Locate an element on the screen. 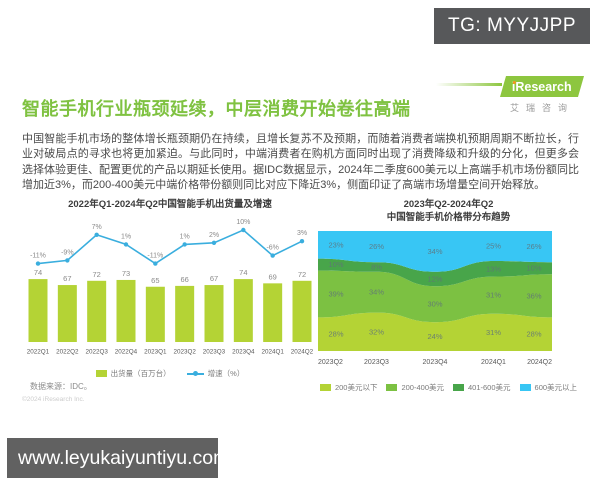 The height and width of the screenshot is (480, 600). telegram-contact-badge: TG: MYYJJPP is located at coordinates (512, 26).